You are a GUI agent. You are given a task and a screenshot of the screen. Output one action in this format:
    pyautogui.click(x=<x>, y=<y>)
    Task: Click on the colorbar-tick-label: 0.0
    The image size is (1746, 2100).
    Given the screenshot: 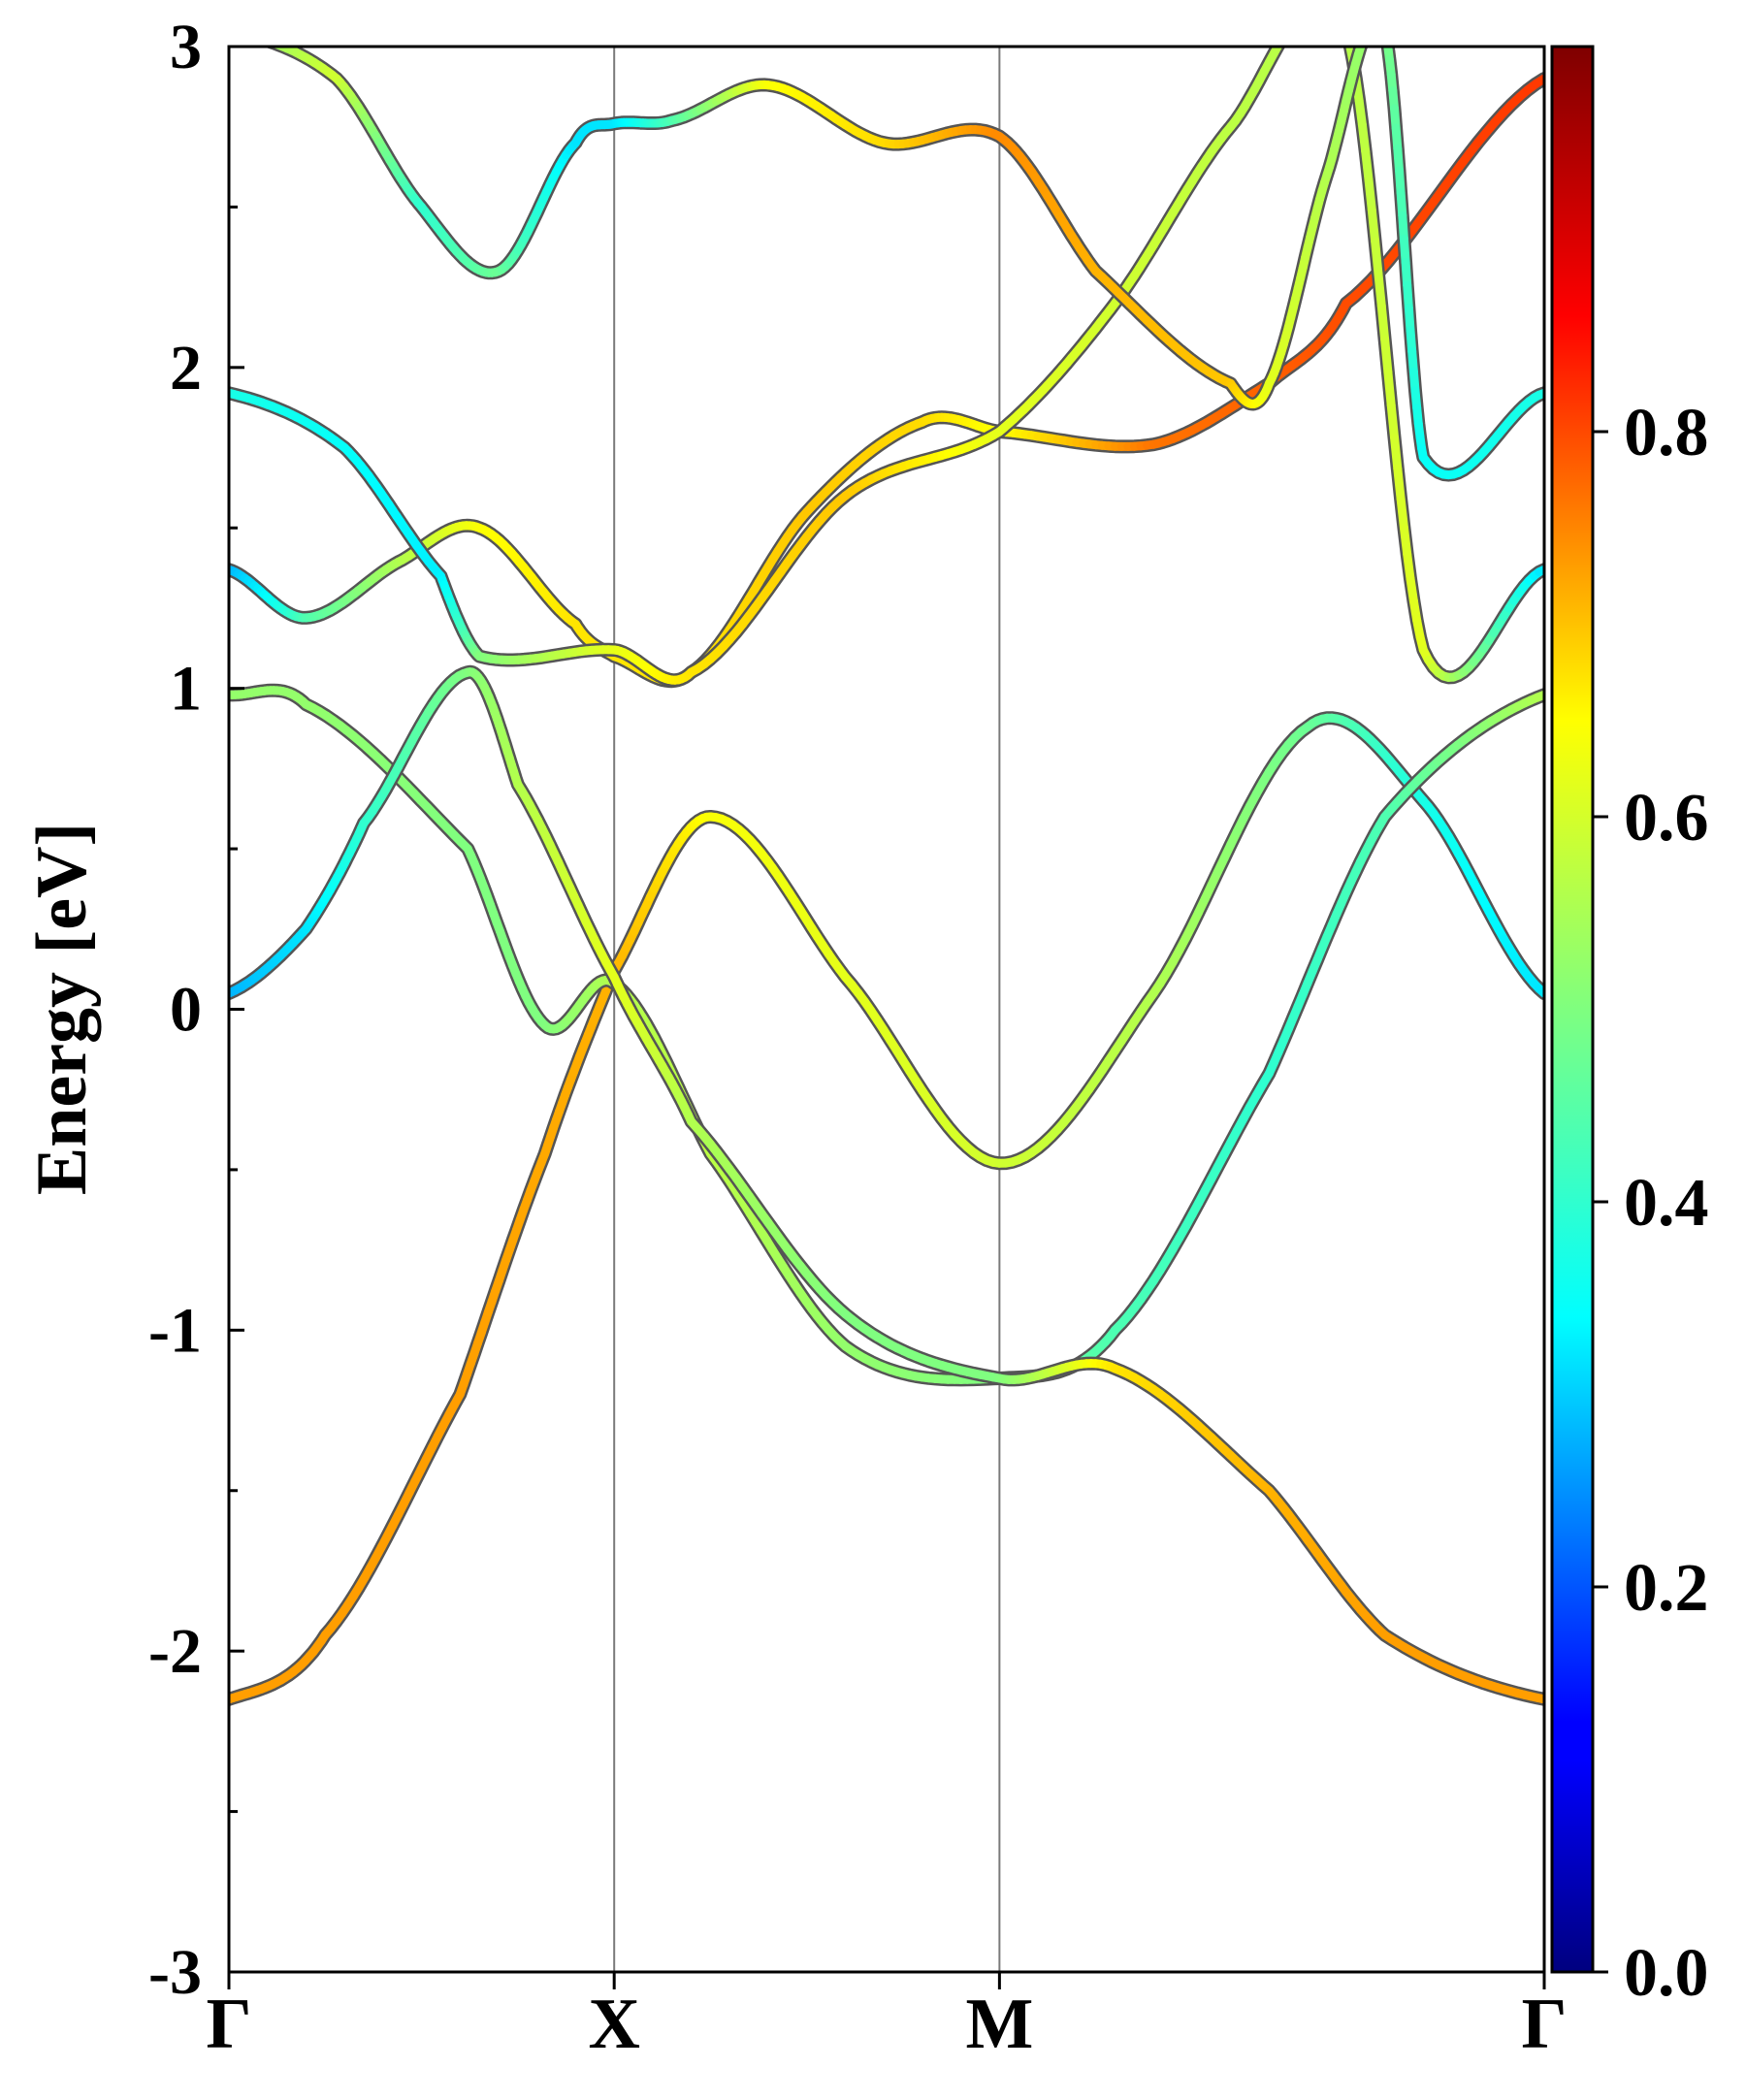 What is the action you would take?
    pyautogui.click(x=1666, y=1973)
    